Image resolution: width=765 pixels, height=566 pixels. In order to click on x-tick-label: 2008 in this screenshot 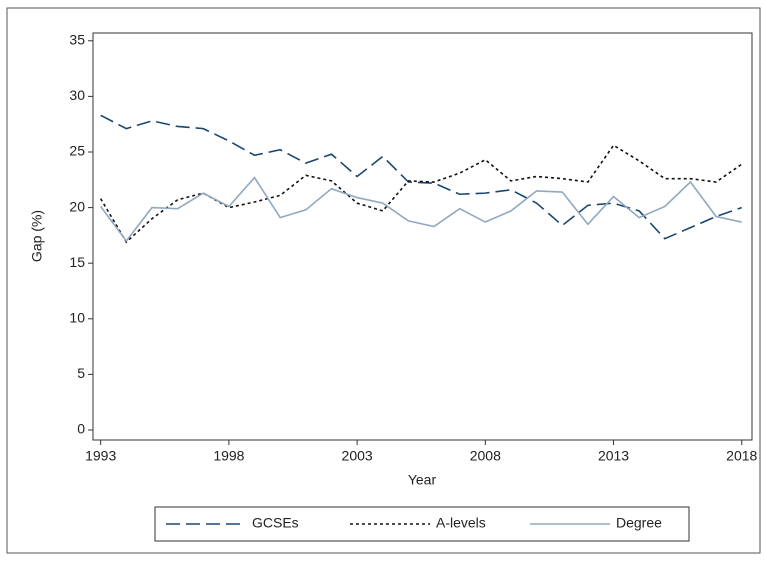, I will do `click(485, 456)`.